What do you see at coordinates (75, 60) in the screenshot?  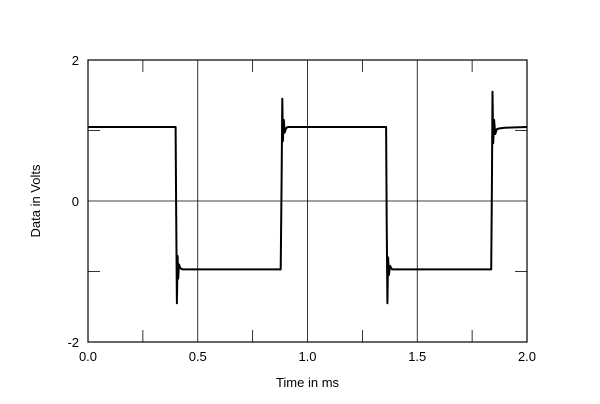 I see `y-tick-label: 2` at bounding box center [75, 60].